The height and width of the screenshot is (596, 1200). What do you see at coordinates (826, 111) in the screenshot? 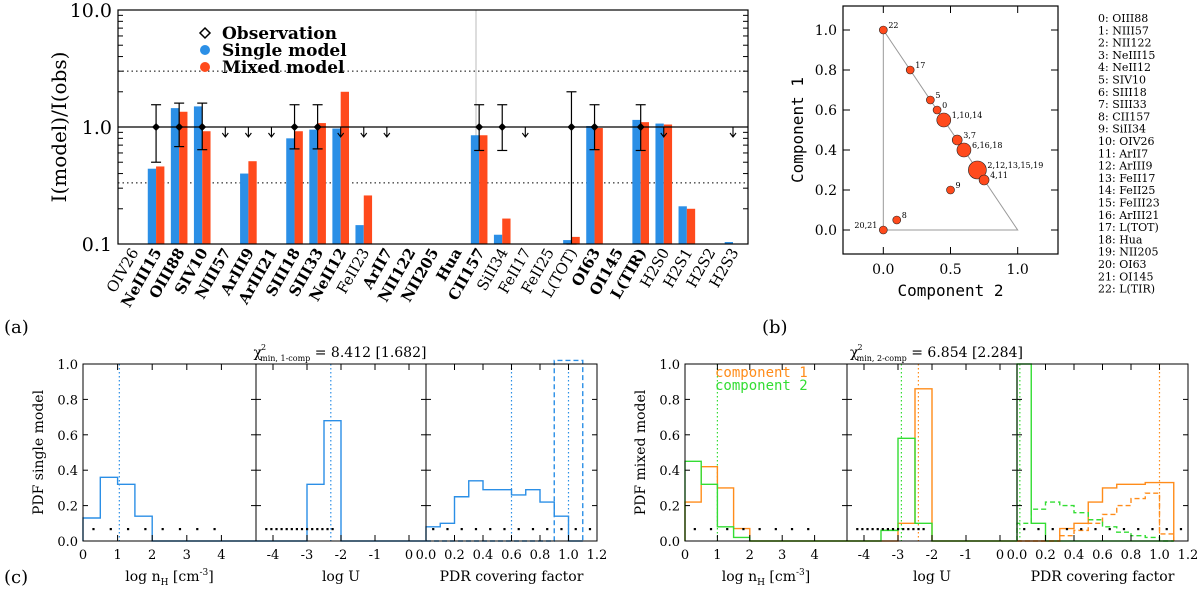
I see `y-tick-label-3: 0.6` at bounding box center [826, 111].